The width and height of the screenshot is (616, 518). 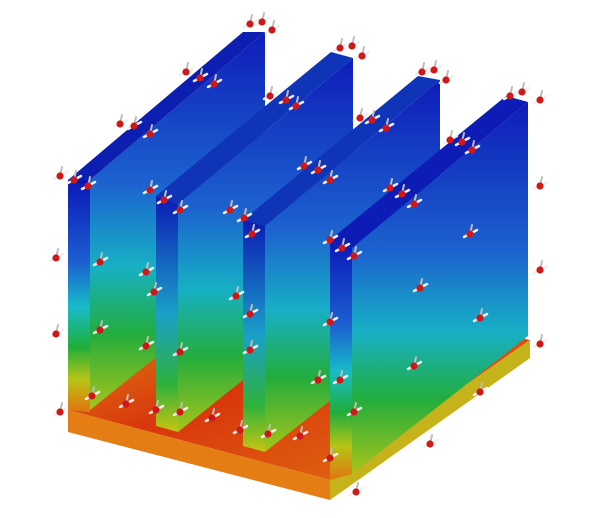 What do you see at coordinates (199, 455) in the screenshot?
I see `base-front` at bounding box center [199, 455].